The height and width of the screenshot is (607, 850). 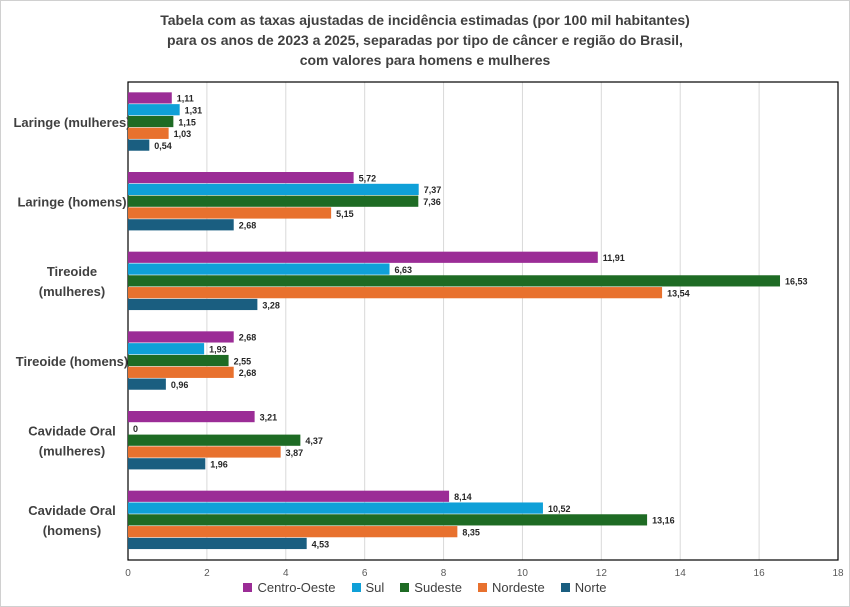 I want to click on legend-item: Norte, so click(x=583, y=587).